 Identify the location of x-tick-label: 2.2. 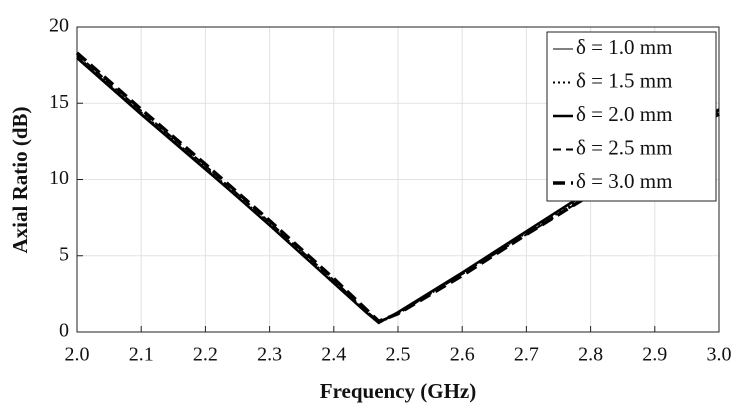
(205, 355).